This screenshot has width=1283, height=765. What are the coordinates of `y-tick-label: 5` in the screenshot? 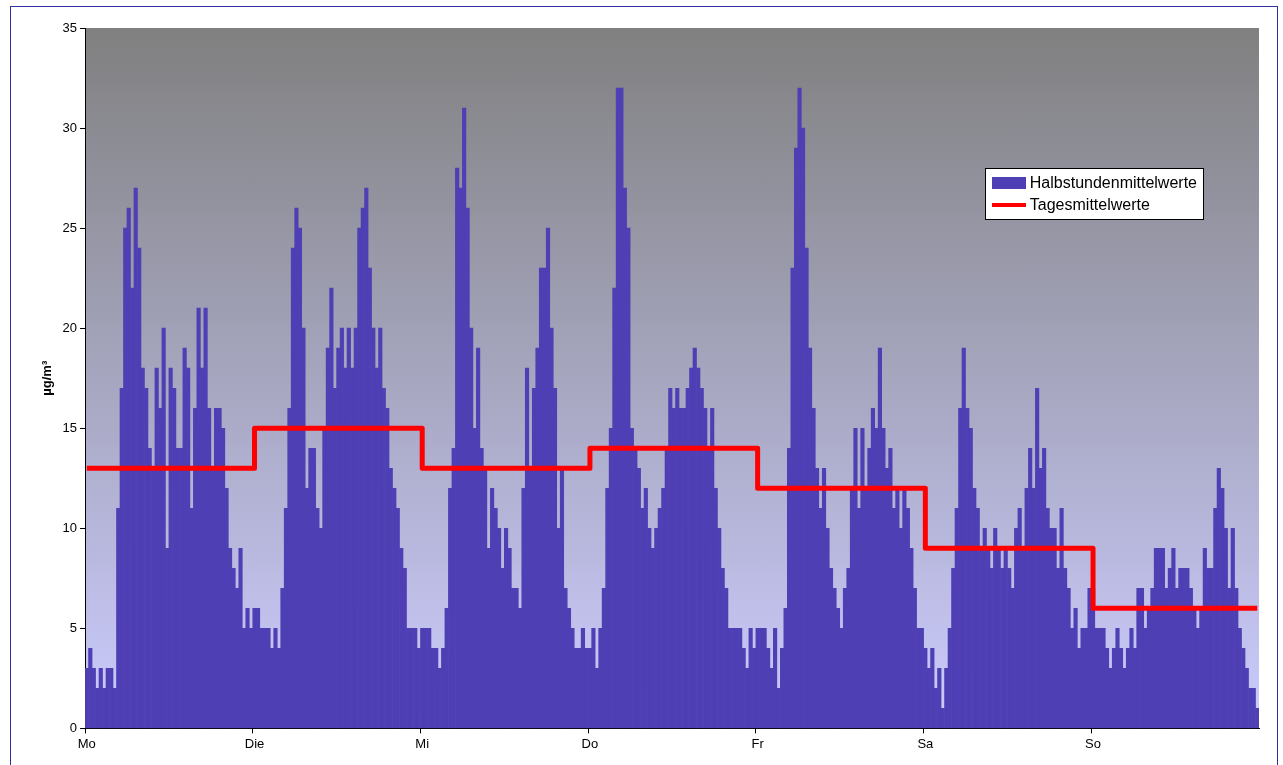 It's located at (73, 627).